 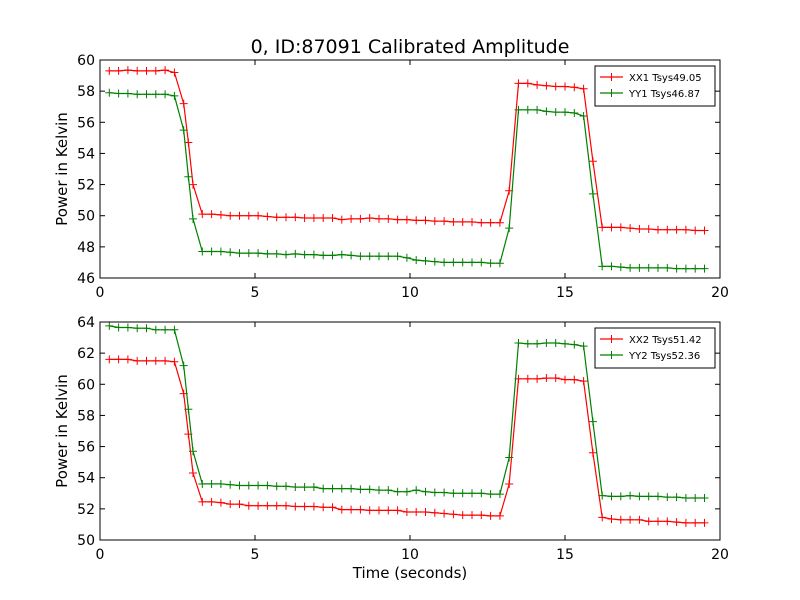 I want to click on upper-y-axis-label: Power in Kelvin, so click(x=62, y=169).